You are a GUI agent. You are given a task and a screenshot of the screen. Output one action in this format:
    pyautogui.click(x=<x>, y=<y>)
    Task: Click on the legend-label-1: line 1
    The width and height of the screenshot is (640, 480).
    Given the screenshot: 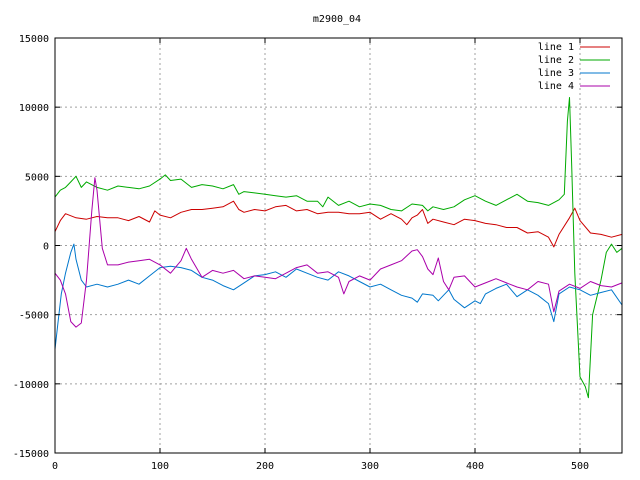 What is the action you would take?
    pyautogui.click(x=556, y=47)
    